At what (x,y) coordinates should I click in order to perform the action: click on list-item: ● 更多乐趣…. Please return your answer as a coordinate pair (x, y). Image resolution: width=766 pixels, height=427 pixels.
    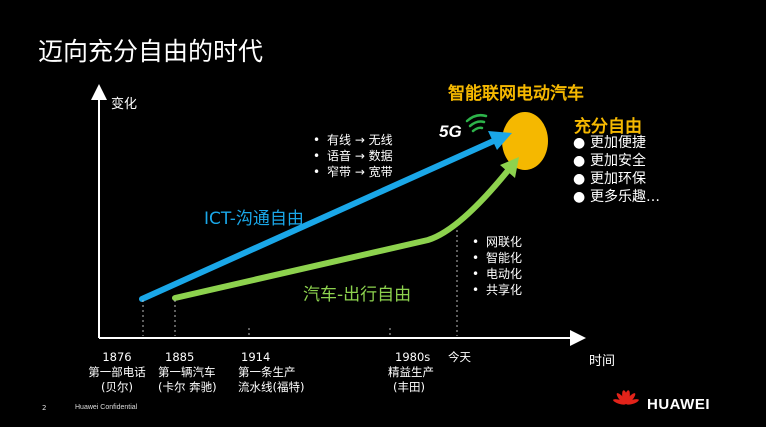
    Looking at the image, I should click on (616, 197).